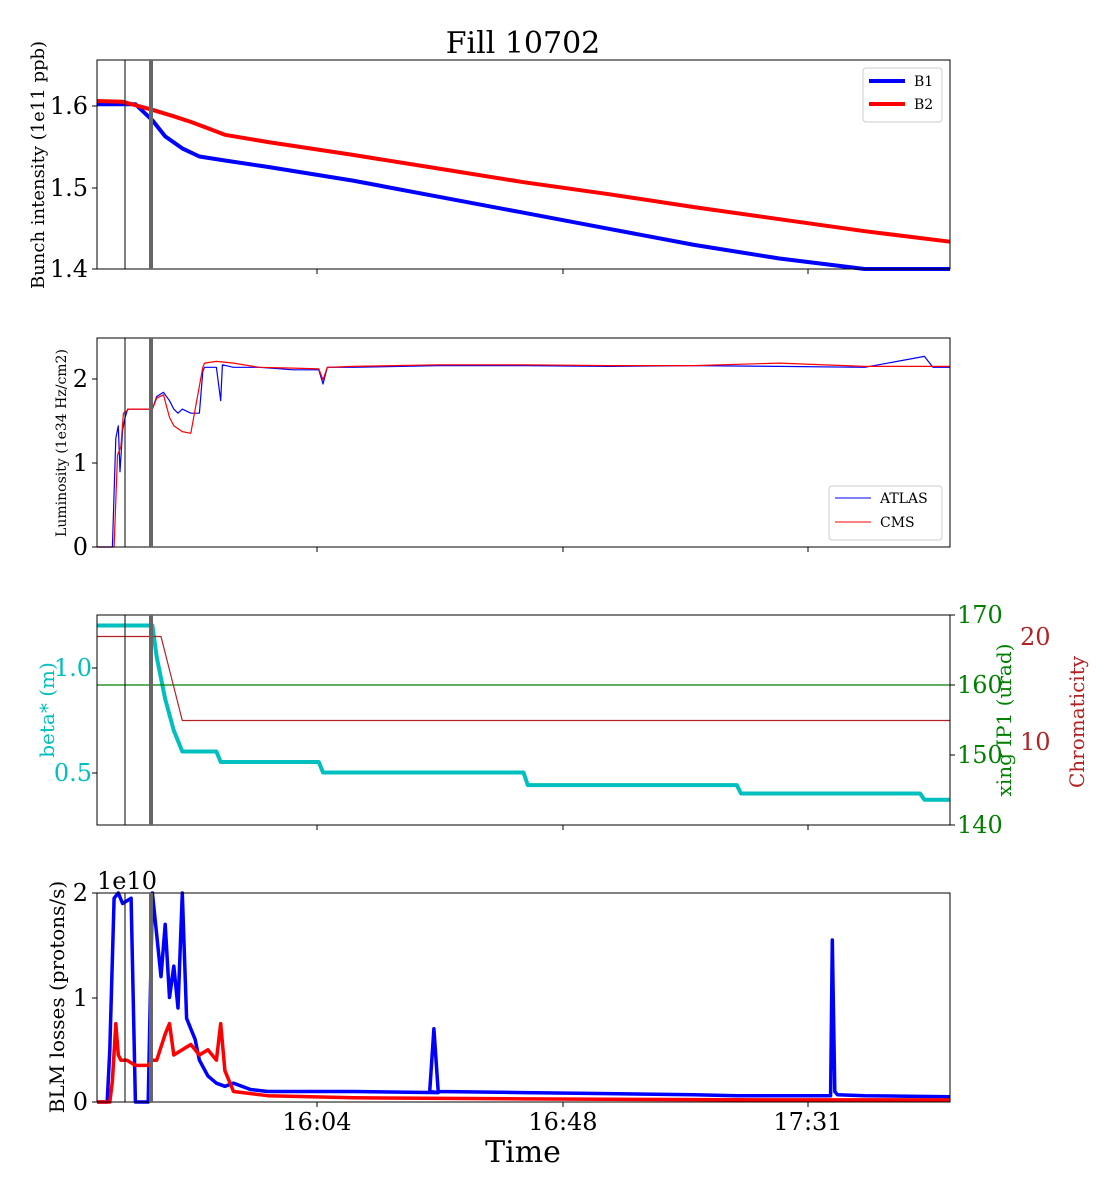 The height and width of the screenshot is (1200, 1120). Describe the element at coordinates (980, 825) in the screenshot. I see `p3-ytick-label-xing: 140` at that location.